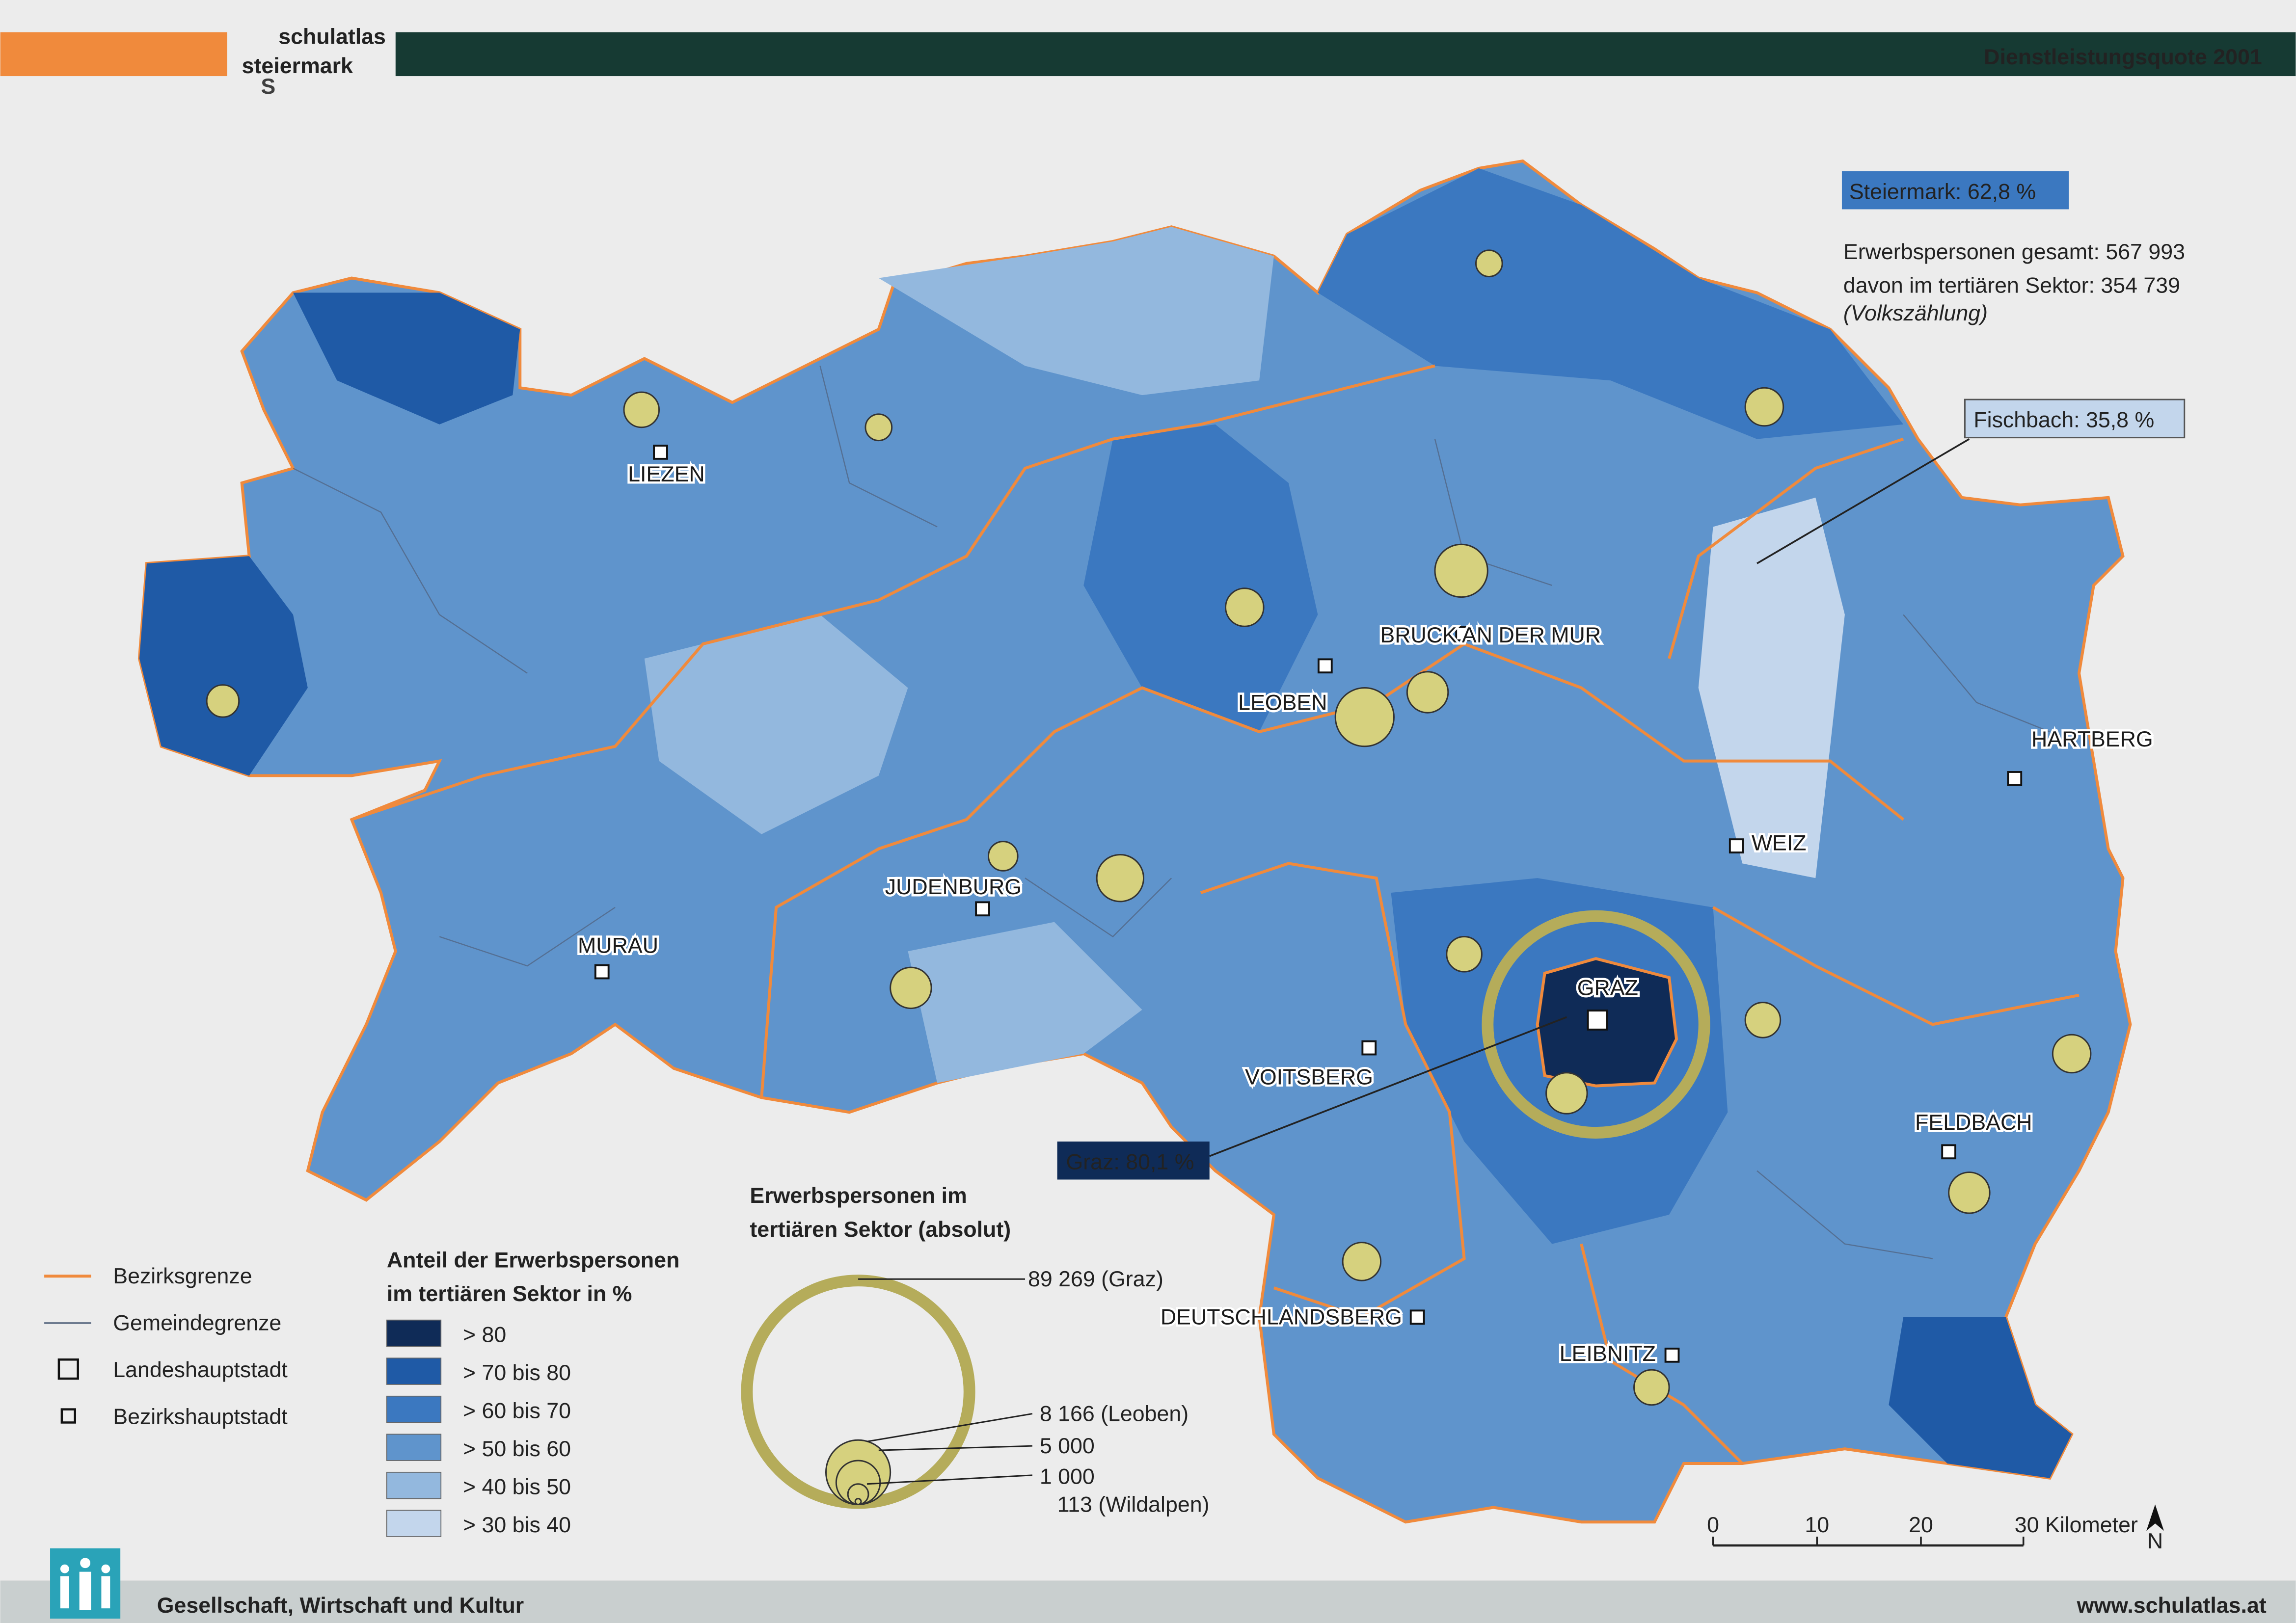 Image resolution: width=2296 pixels, height=1623 pixels. What do you see at coordinates (1067, 1446) in the screenshot?
I see `size-label: 5 000` at bounding box center [1067, 1446].